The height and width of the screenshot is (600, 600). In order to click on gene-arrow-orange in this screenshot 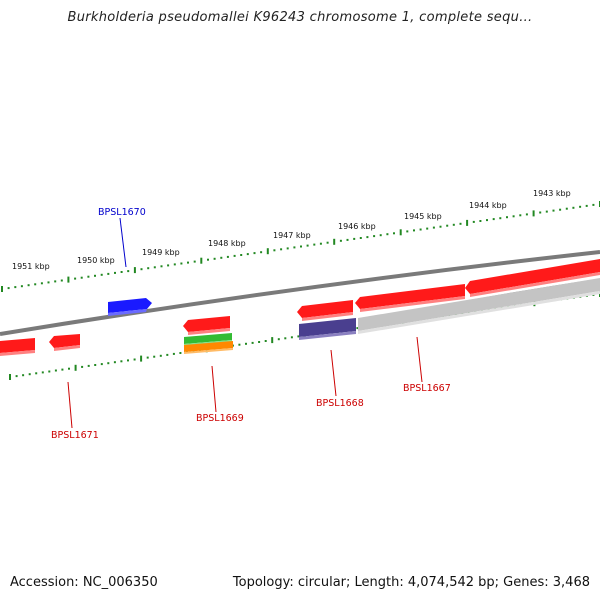, I will do `click(208, 346)`.